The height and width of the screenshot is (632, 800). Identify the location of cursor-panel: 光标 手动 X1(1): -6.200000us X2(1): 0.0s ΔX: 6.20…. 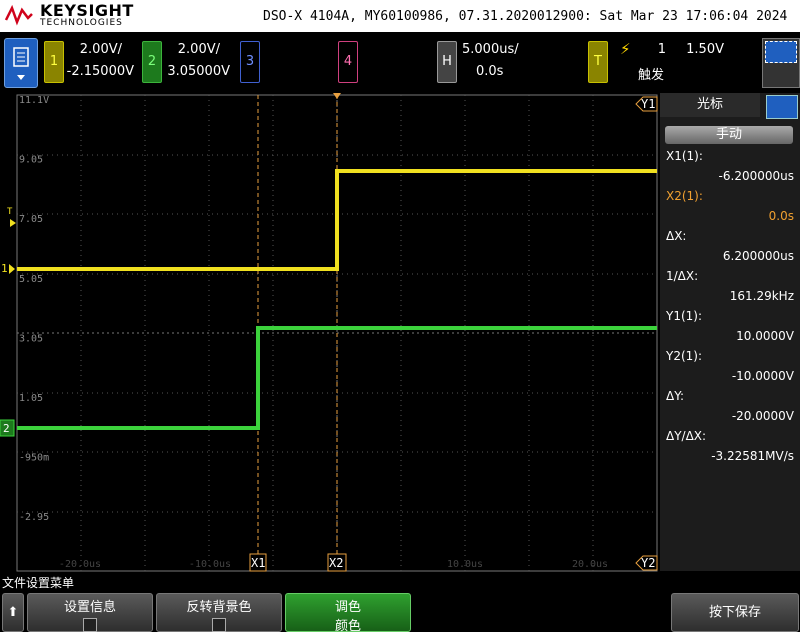
(730, 332).